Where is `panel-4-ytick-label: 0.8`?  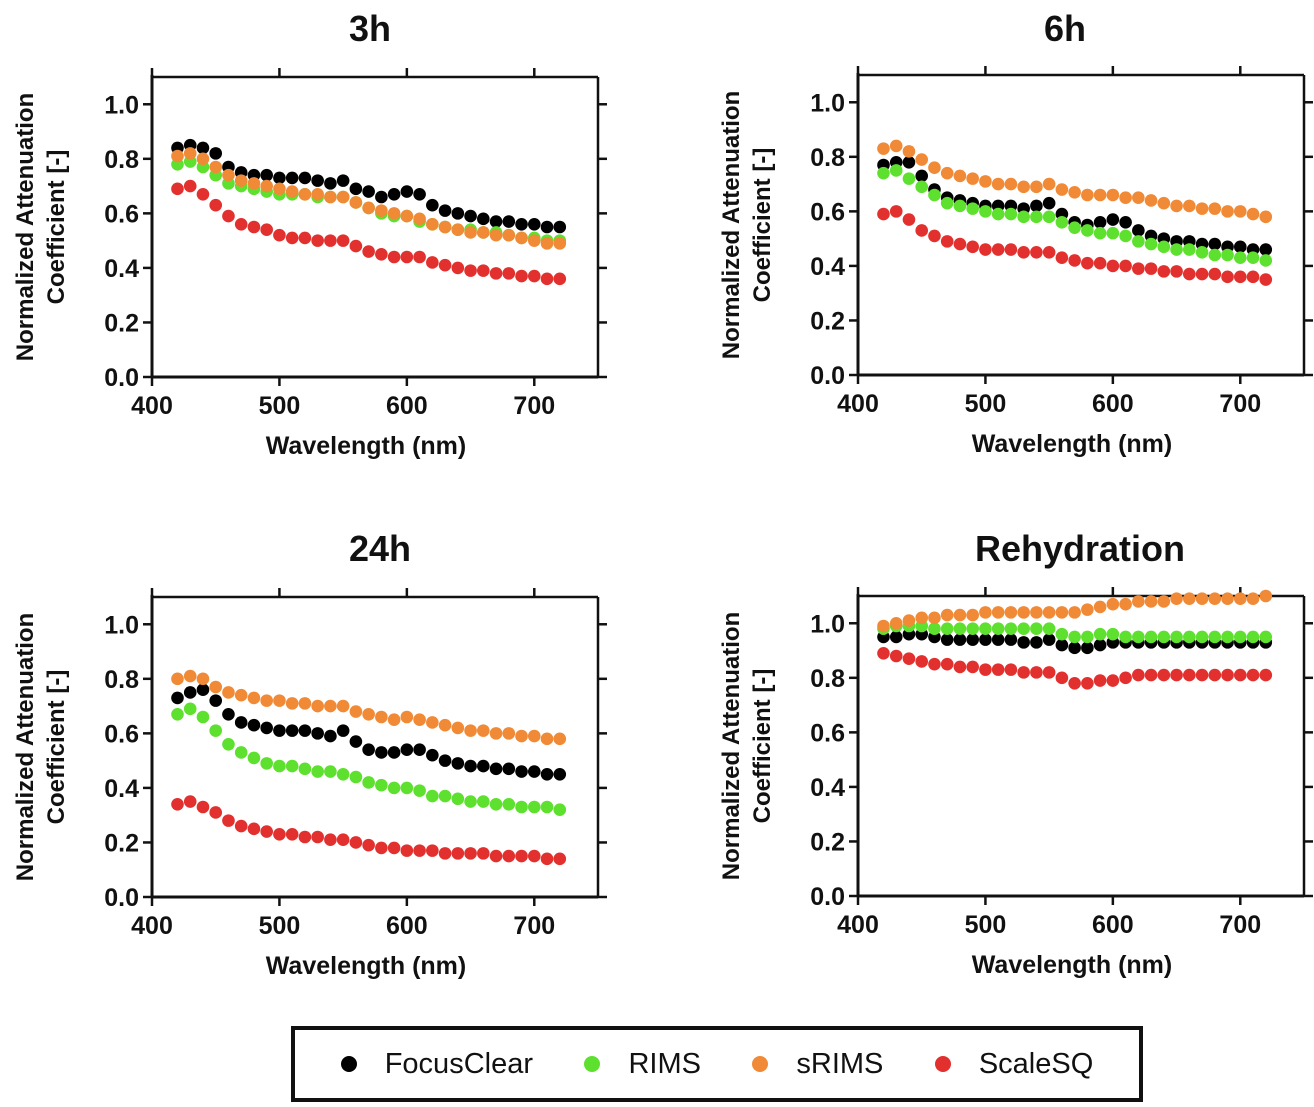 panel-4-ytick-label: 0.8 is located at coordinates (827, 679).